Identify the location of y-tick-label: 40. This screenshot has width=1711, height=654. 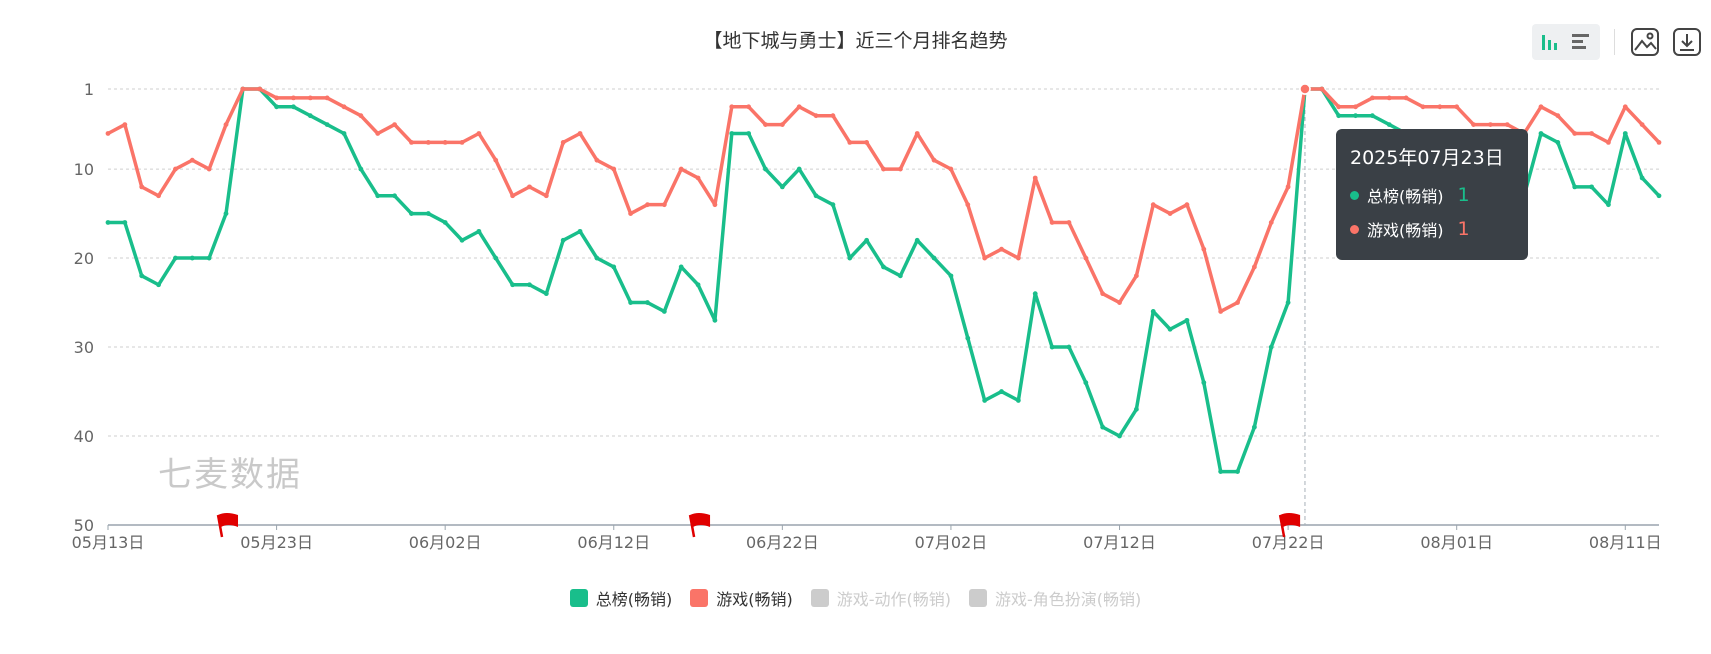
(84, 436).